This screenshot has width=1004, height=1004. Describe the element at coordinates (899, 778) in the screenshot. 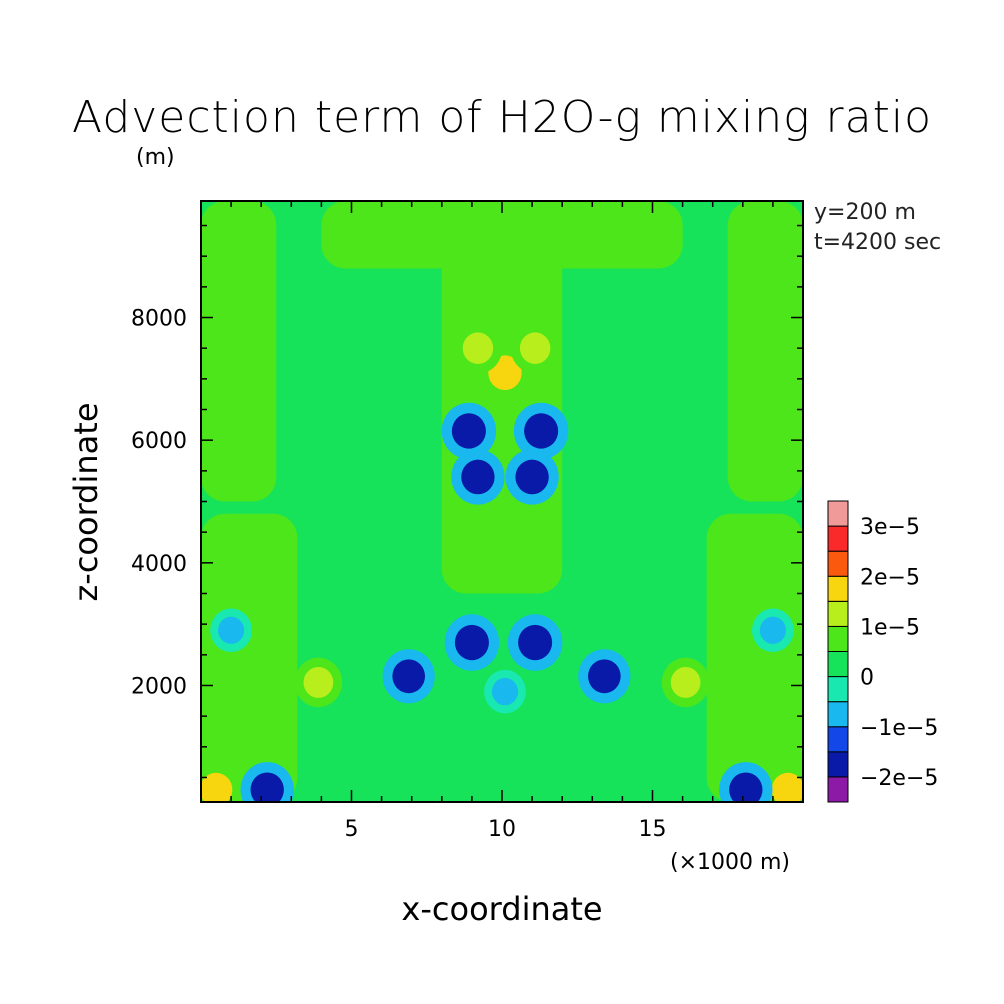

I see `colorbar-tick-label: −2e−5` at that location.